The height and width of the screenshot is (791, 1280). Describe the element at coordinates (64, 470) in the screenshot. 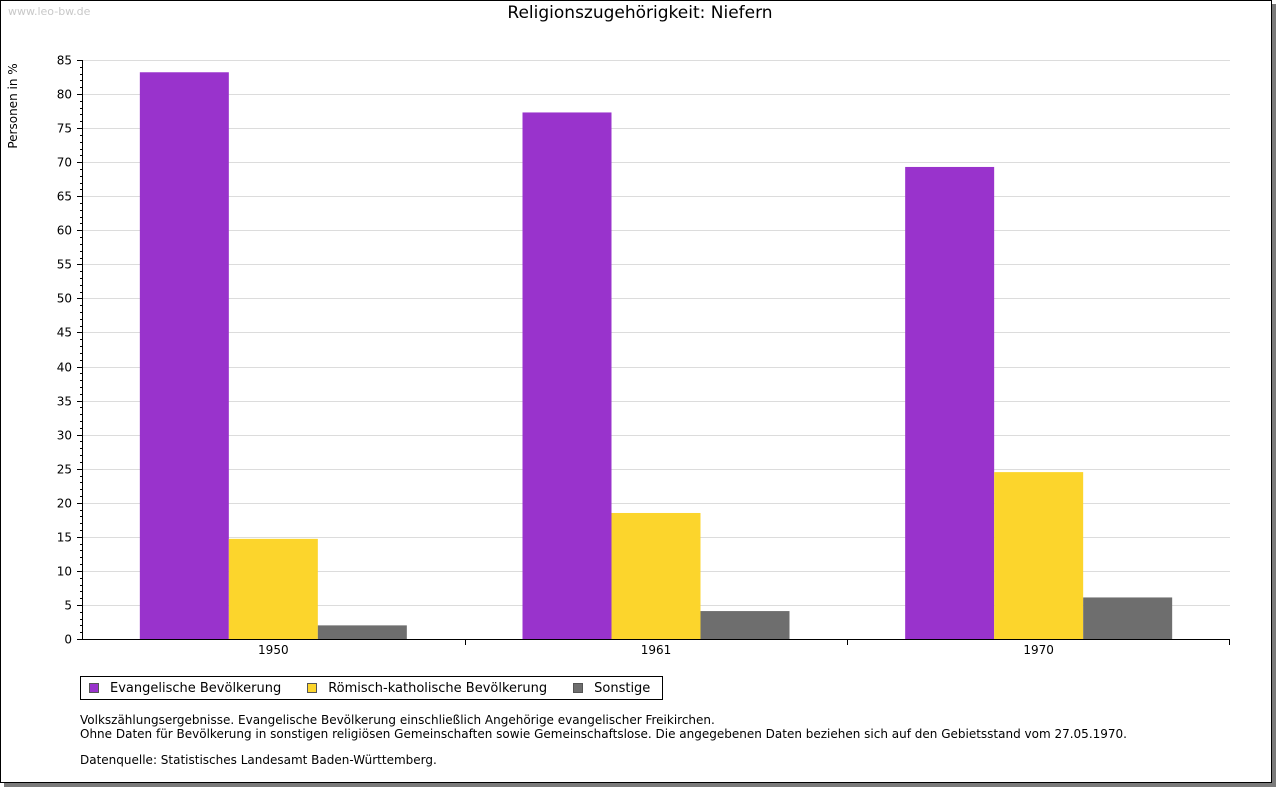

I see `y-tick-label: 25` at that location.